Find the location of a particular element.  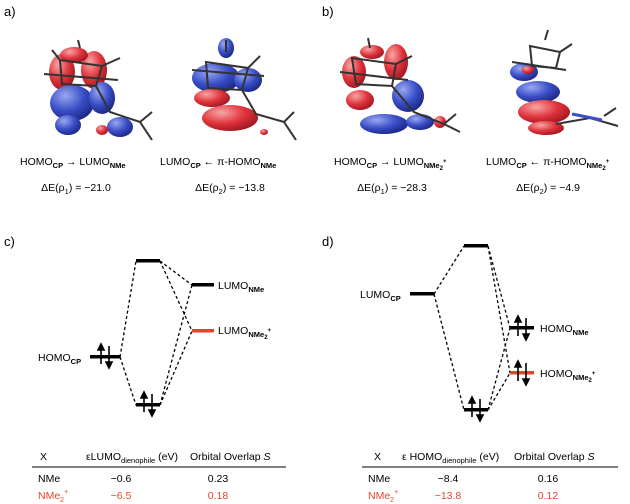

energy-a1: ΔE(ρ1) = −21.0 is located at coordinates (76, 189).